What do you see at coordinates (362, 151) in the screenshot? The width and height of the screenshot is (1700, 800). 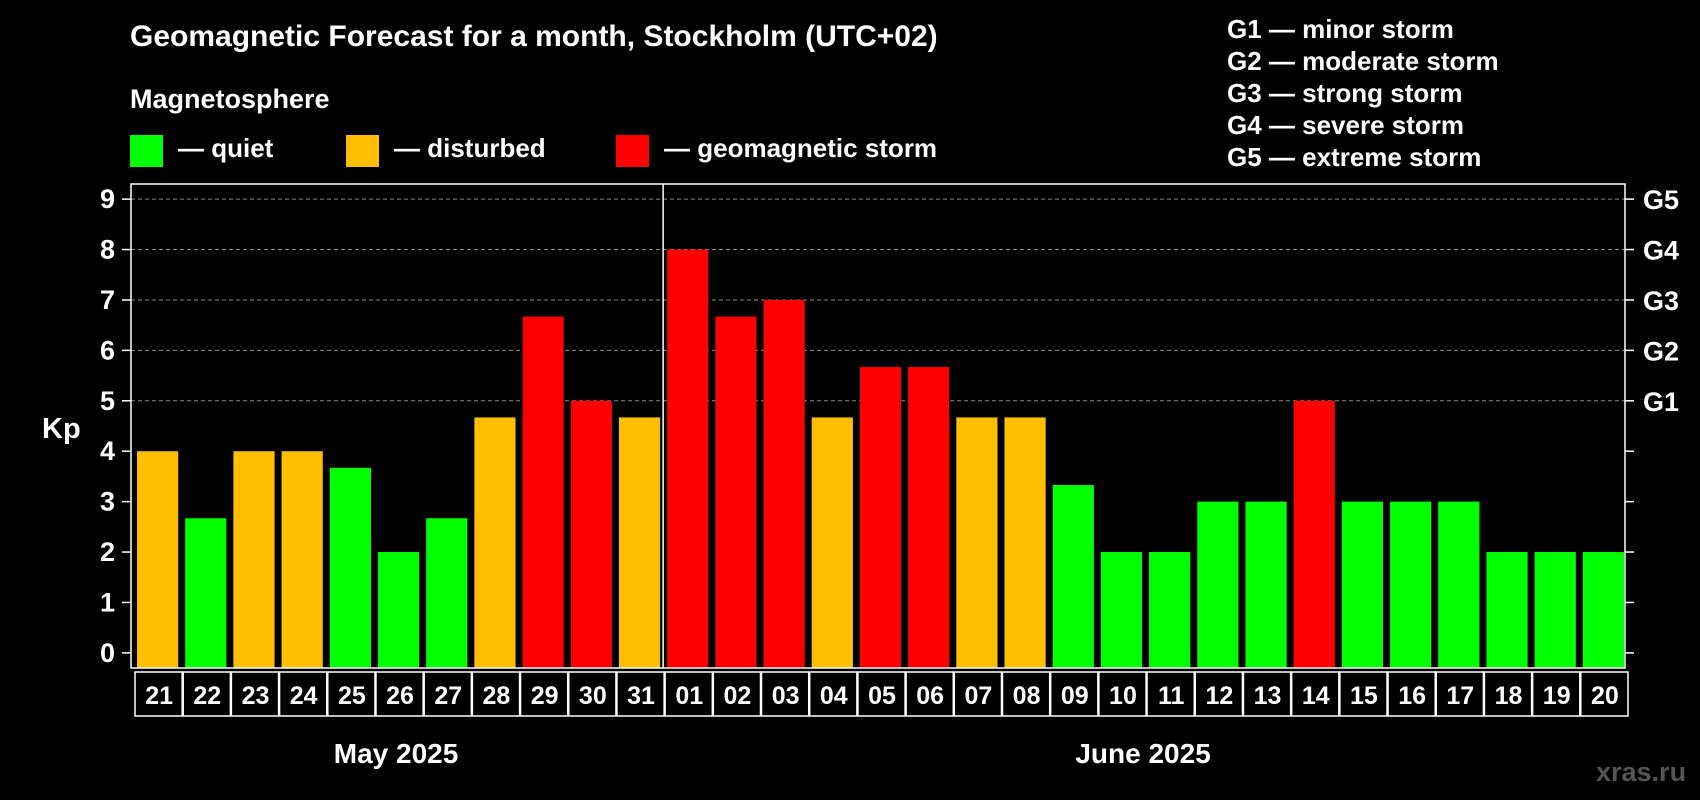 I see `legend-swatch-disturbed` at bounding box center [362, 151].